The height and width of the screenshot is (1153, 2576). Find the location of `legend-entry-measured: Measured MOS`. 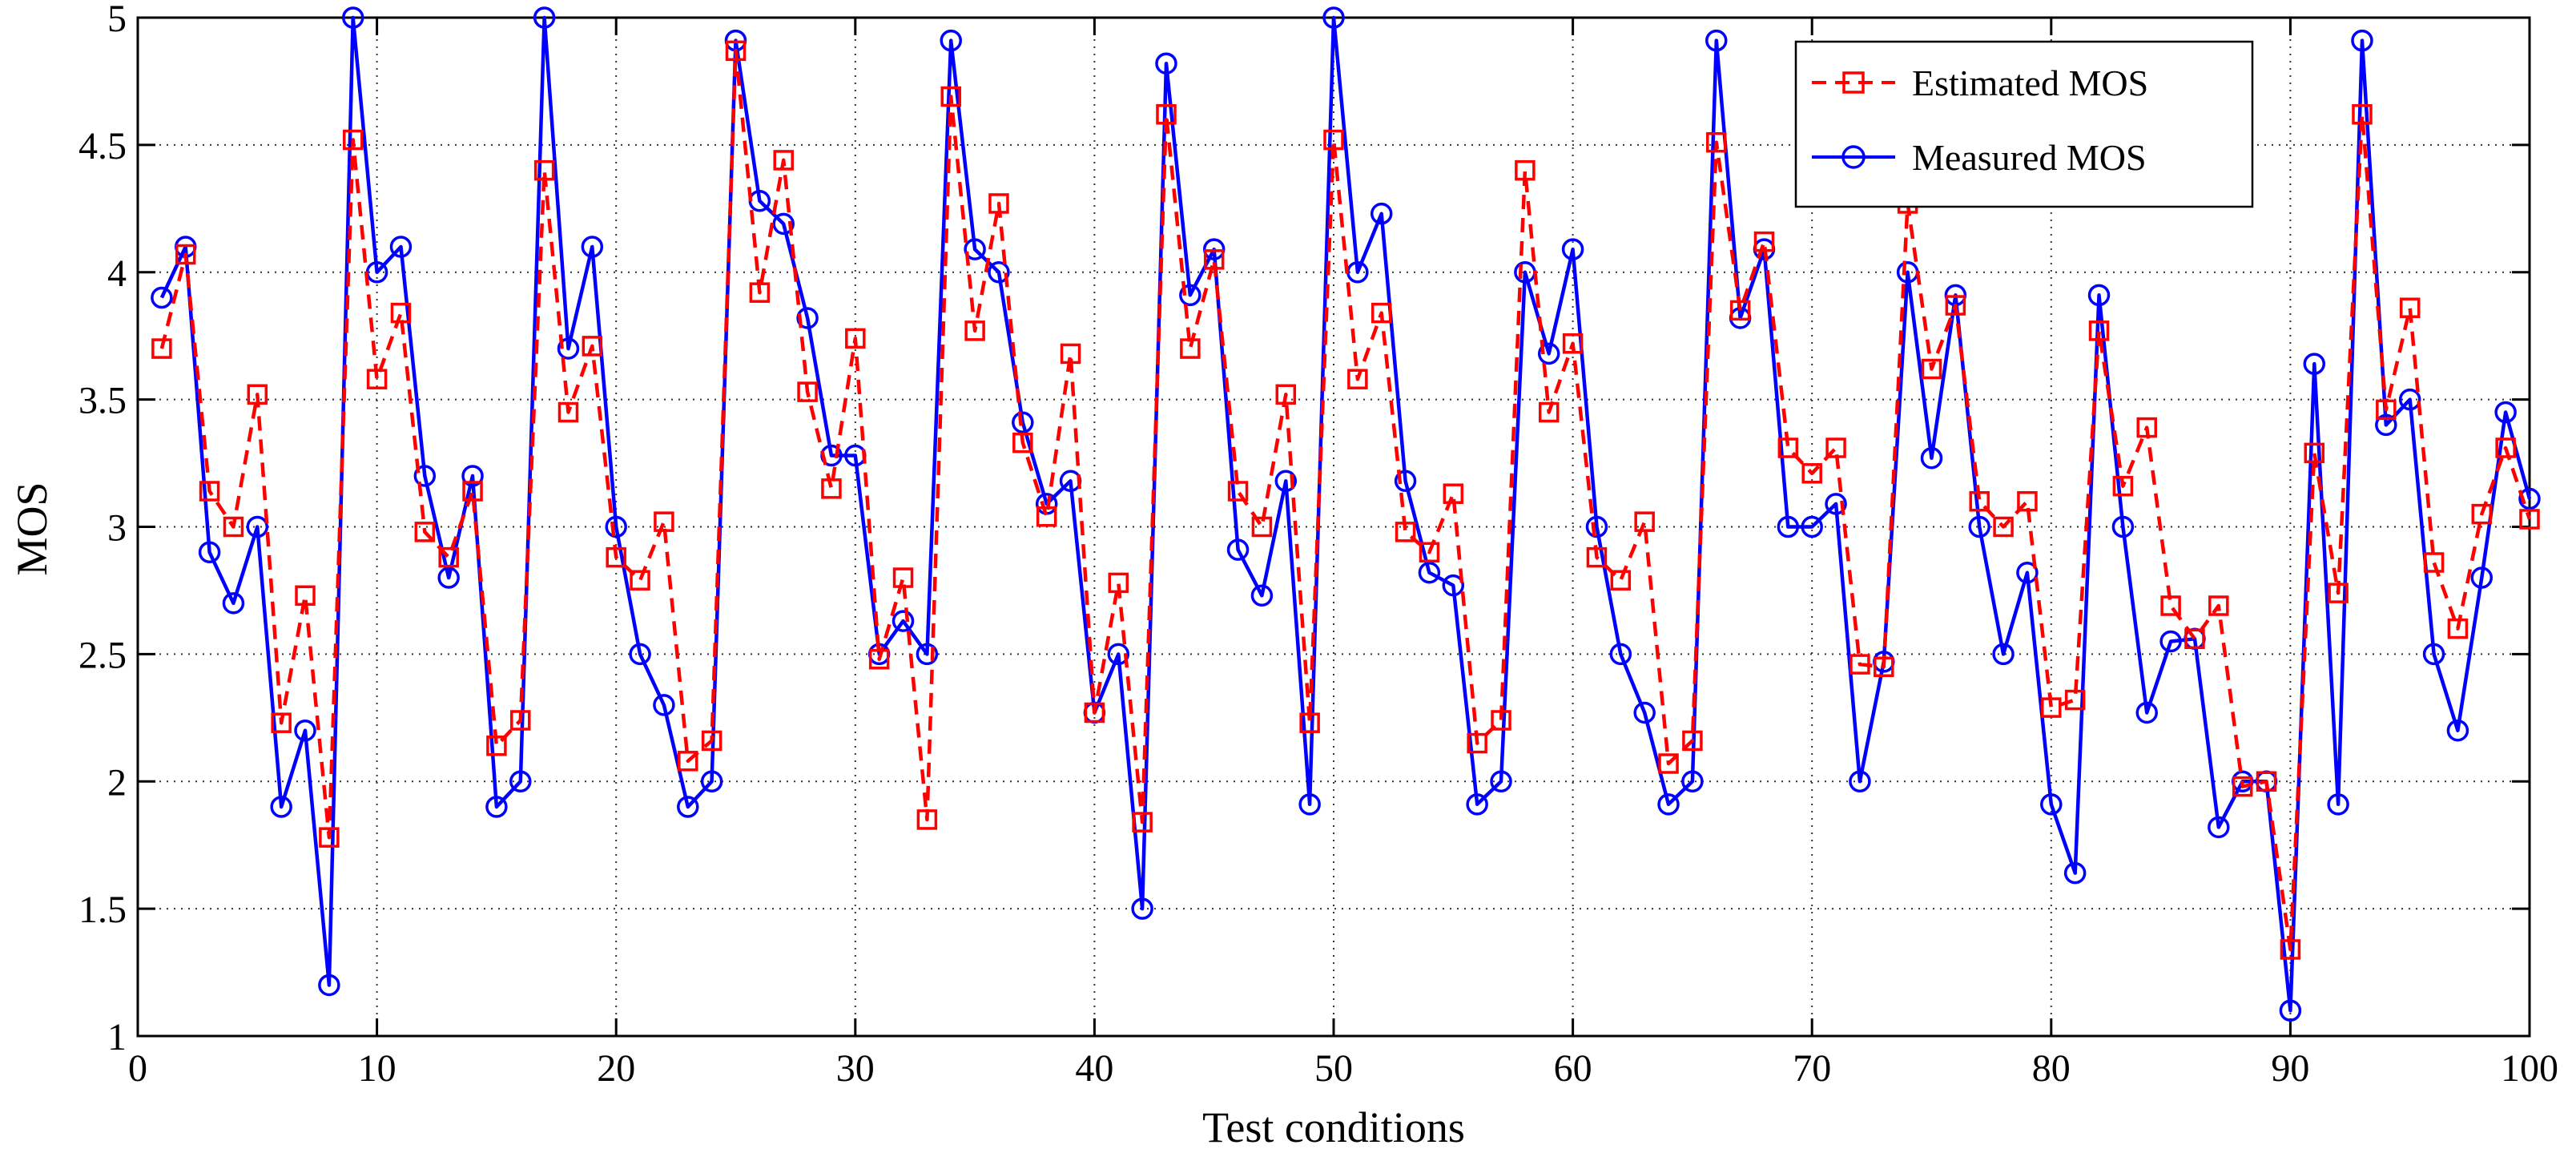

legend-entry-measured: Measured MOS is located at coordinates (1979, 157).